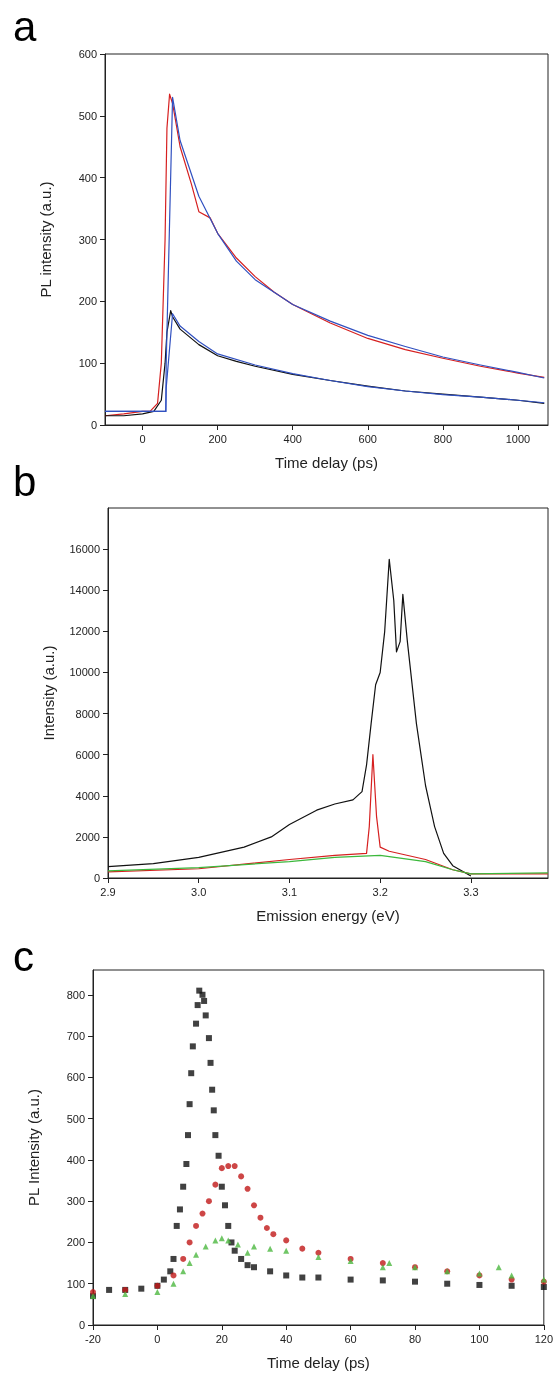  What do you see at coordinates (84, 672) in the screenshot?
I see `y-tick-label: 10000` at bounding box center [84, 672].